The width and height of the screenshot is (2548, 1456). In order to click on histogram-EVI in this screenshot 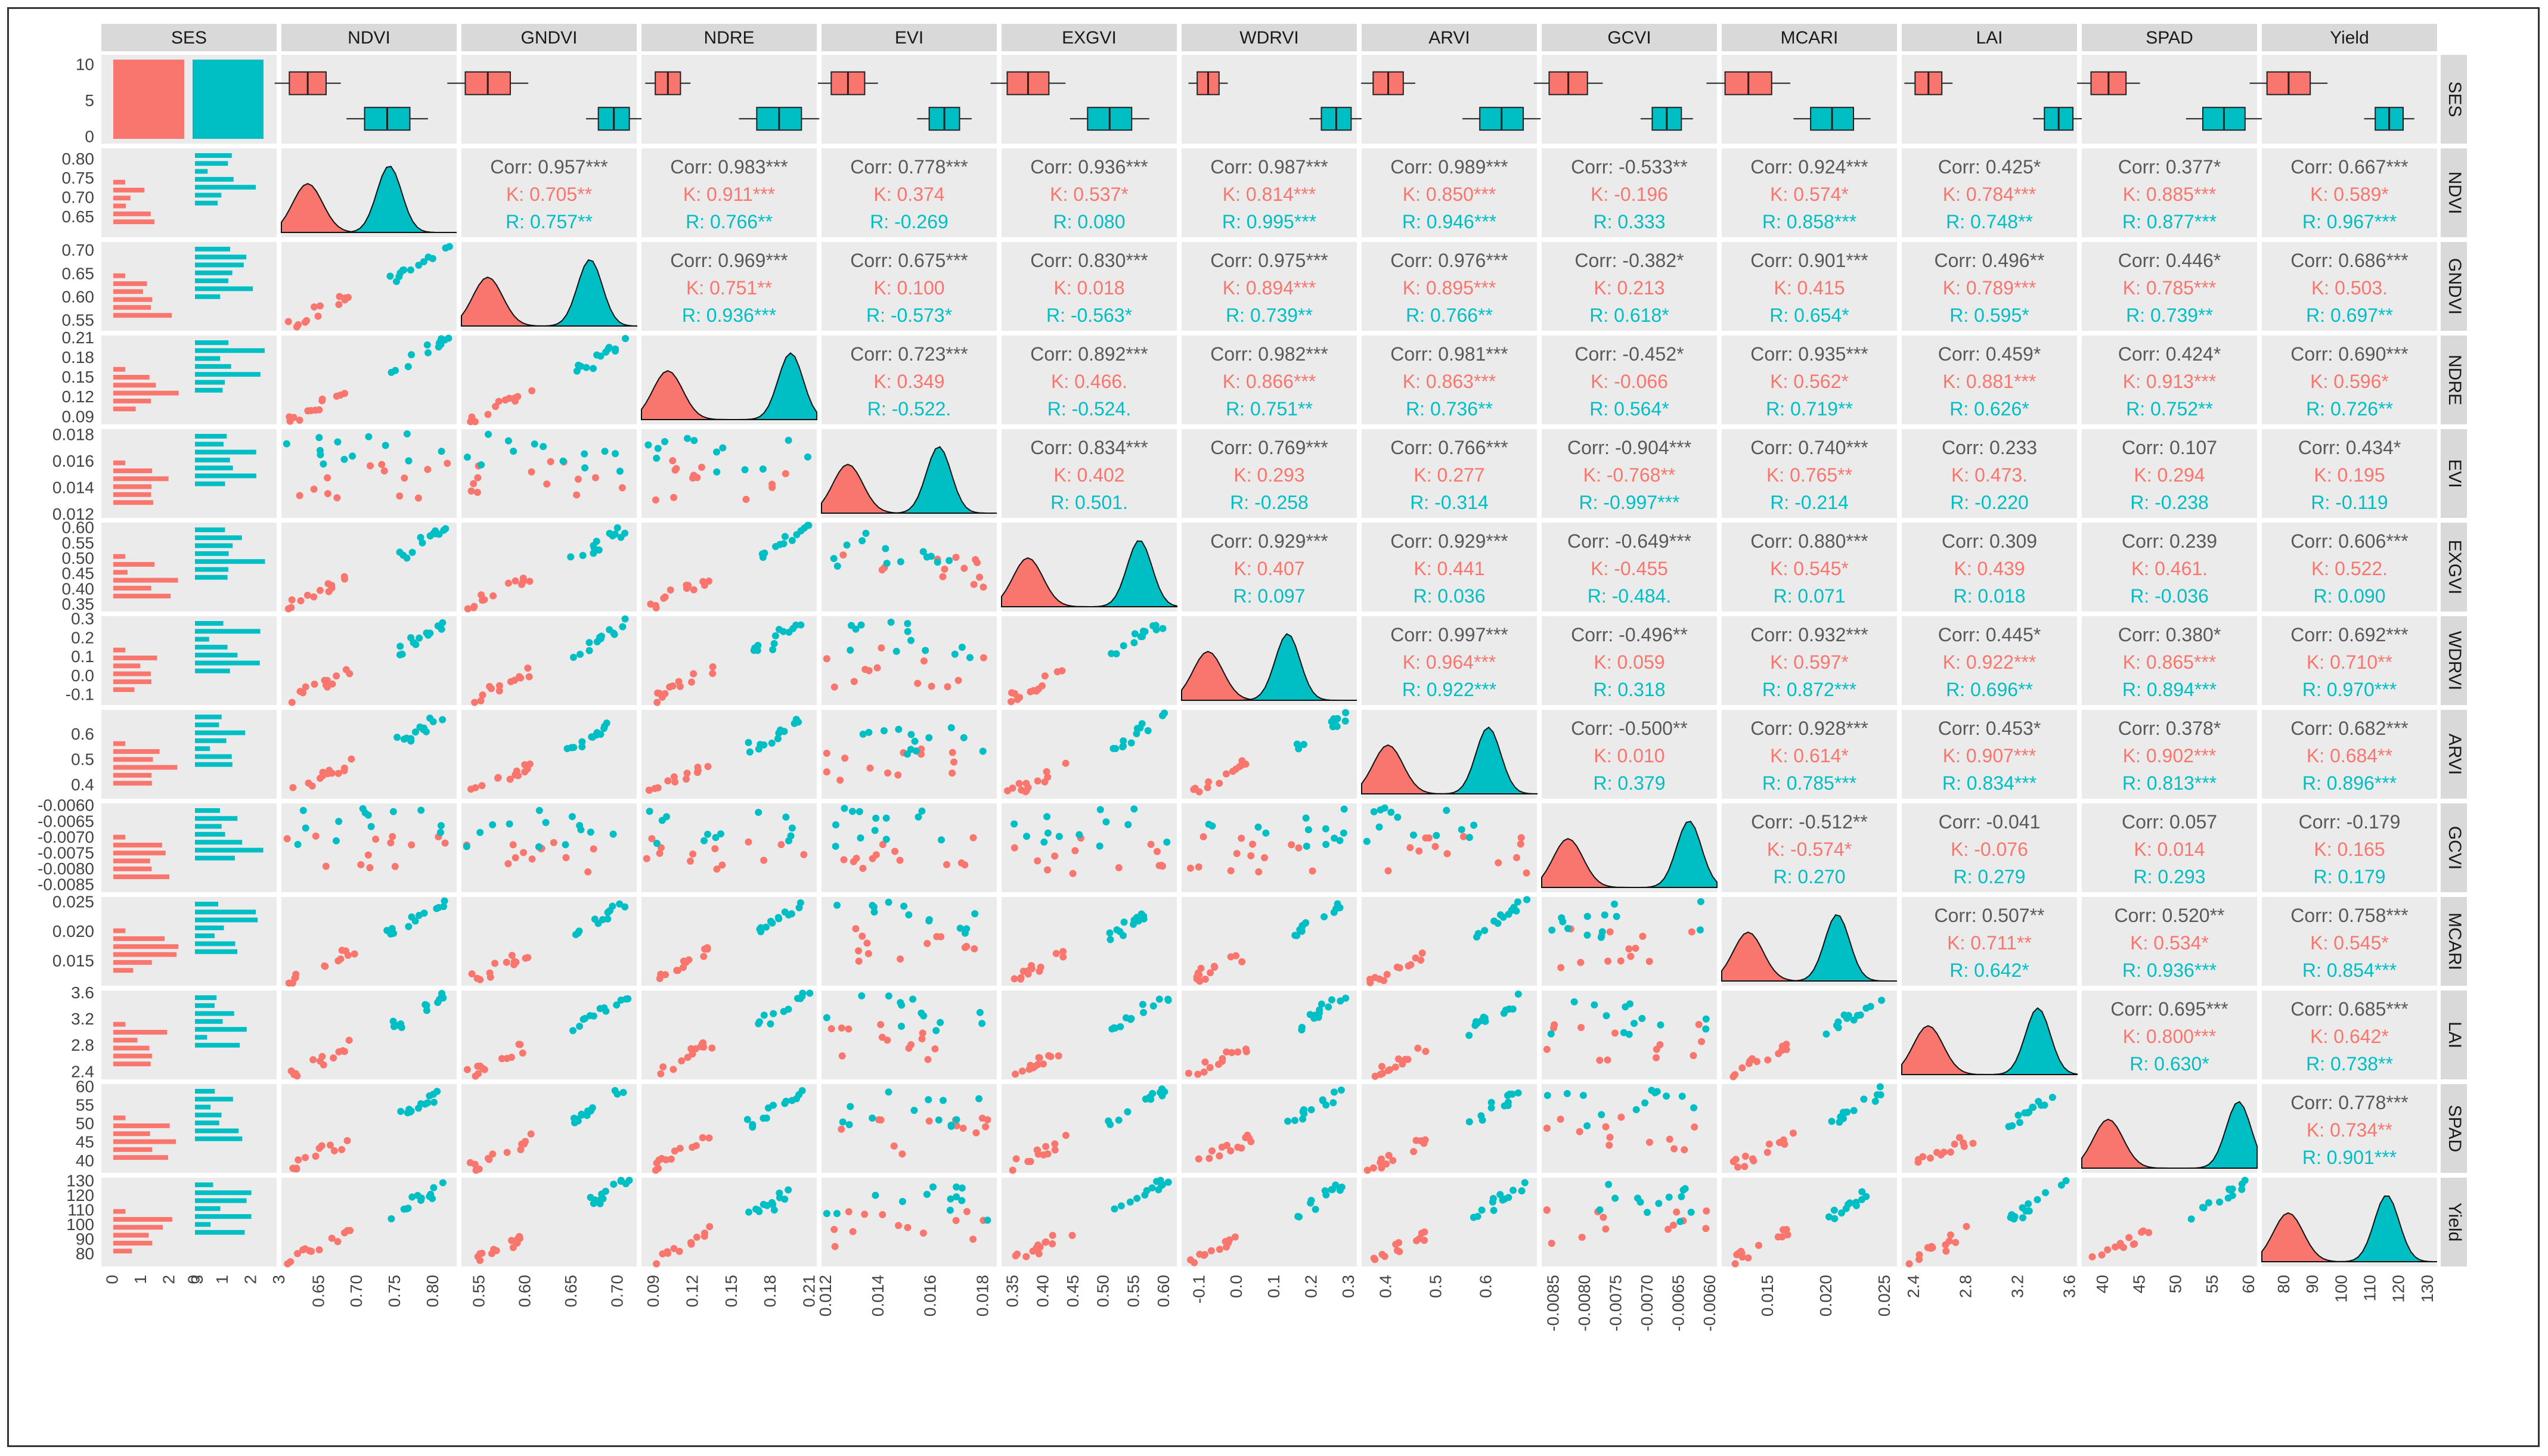, I will do `click(189, 473)`.